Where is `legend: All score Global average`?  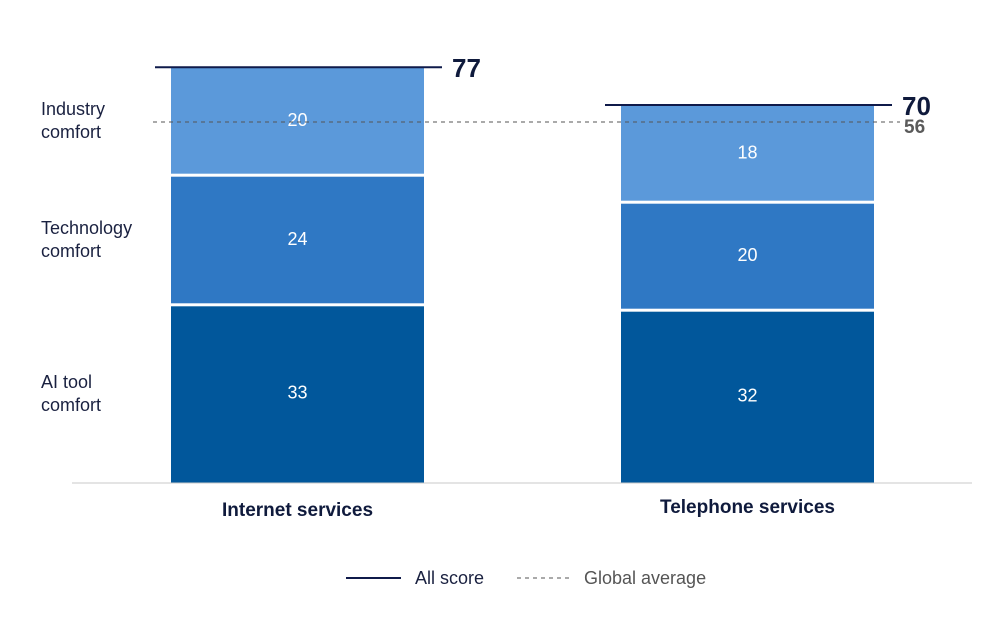 legend: All score Global average is located at coordinates (526, 578).